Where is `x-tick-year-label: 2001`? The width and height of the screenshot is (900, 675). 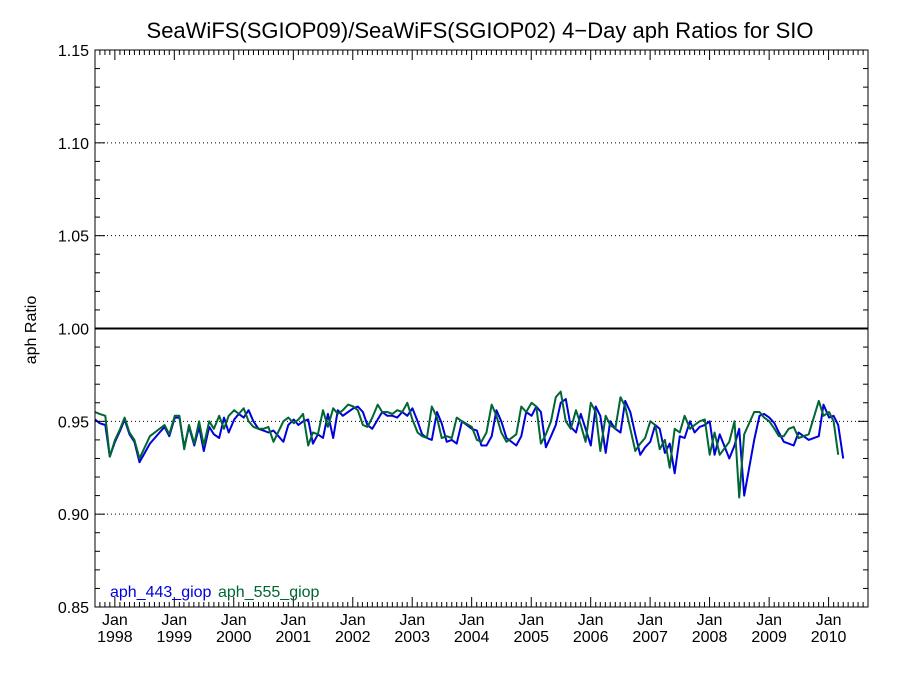 x-tick-year-label: 2001 is located at coordinates (294, 637).